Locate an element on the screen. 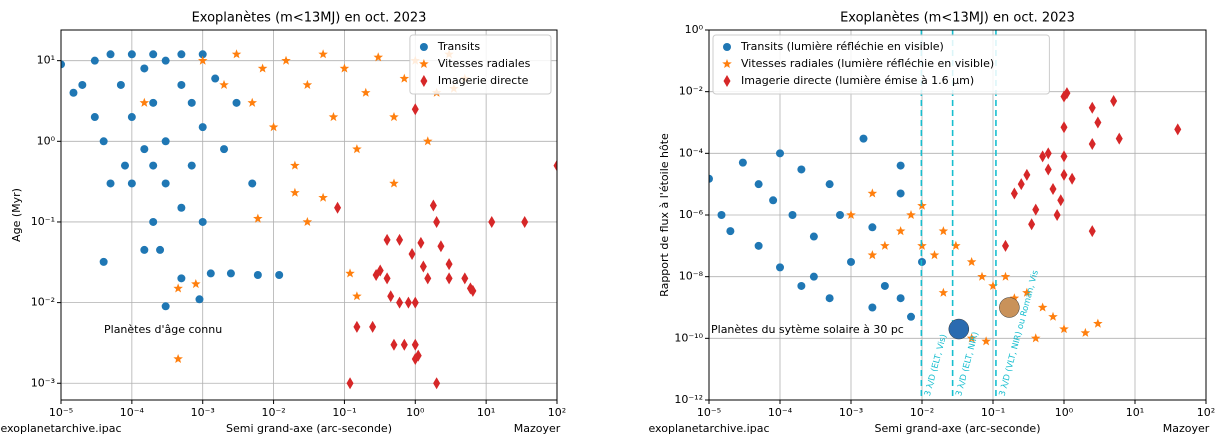 This screenshot has width=1216, height=441. legend-label: Transits is located at coordinates (458, 46).